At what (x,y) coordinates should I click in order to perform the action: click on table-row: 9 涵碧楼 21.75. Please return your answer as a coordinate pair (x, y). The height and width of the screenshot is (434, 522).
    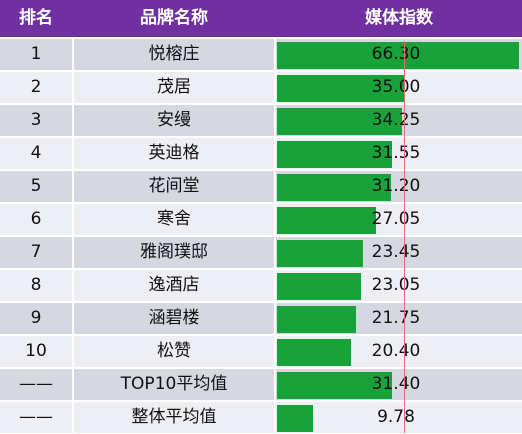
    Looking at the image, I should click on (261, 318).